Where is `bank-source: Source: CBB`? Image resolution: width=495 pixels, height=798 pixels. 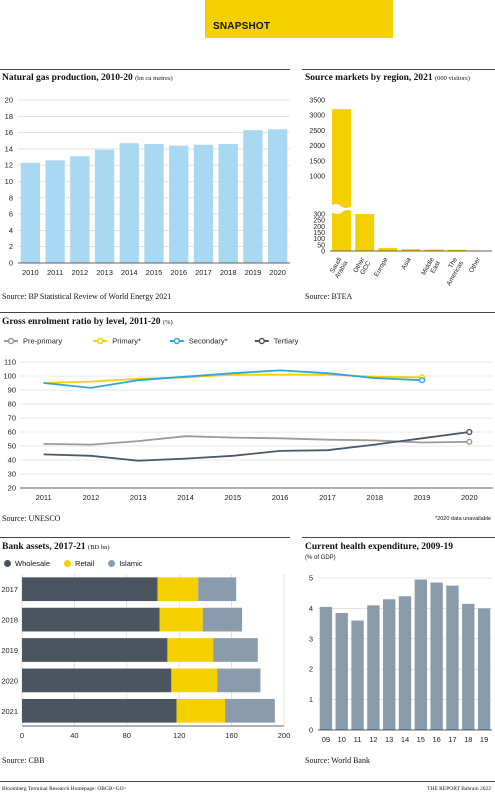
bank-source: Source: CBB is located at coordinates (23, 760).